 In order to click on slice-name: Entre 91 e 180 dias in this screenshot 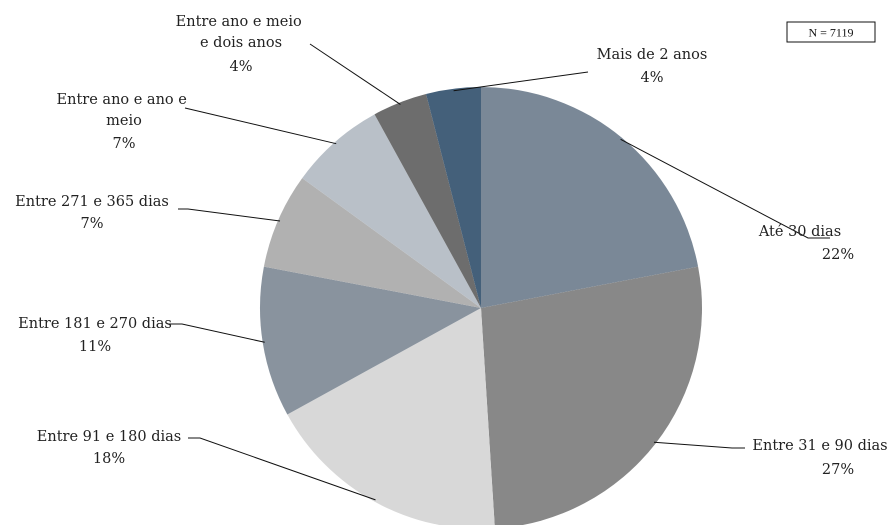, I will do `click(109, 437)`.